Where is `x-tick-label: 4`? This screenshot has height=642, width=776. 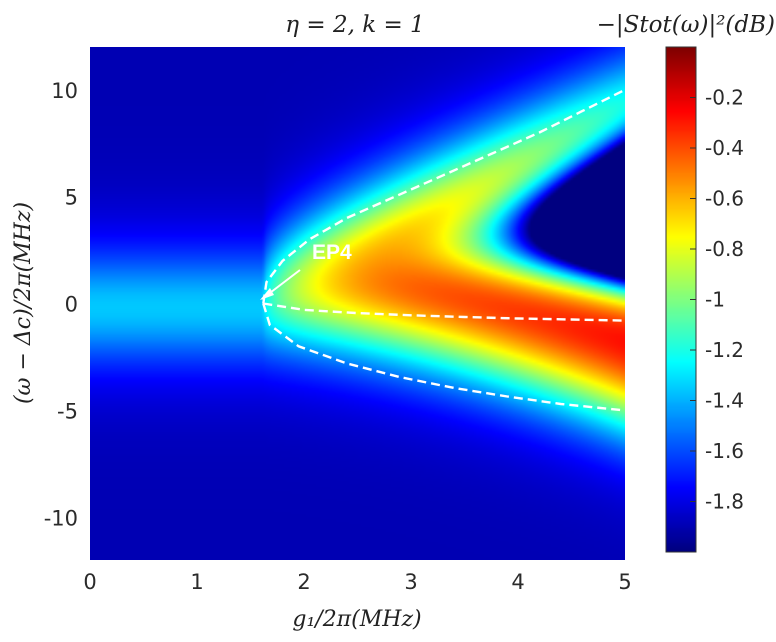 x-tick-label: 4 is located at coordinates (517, 582).